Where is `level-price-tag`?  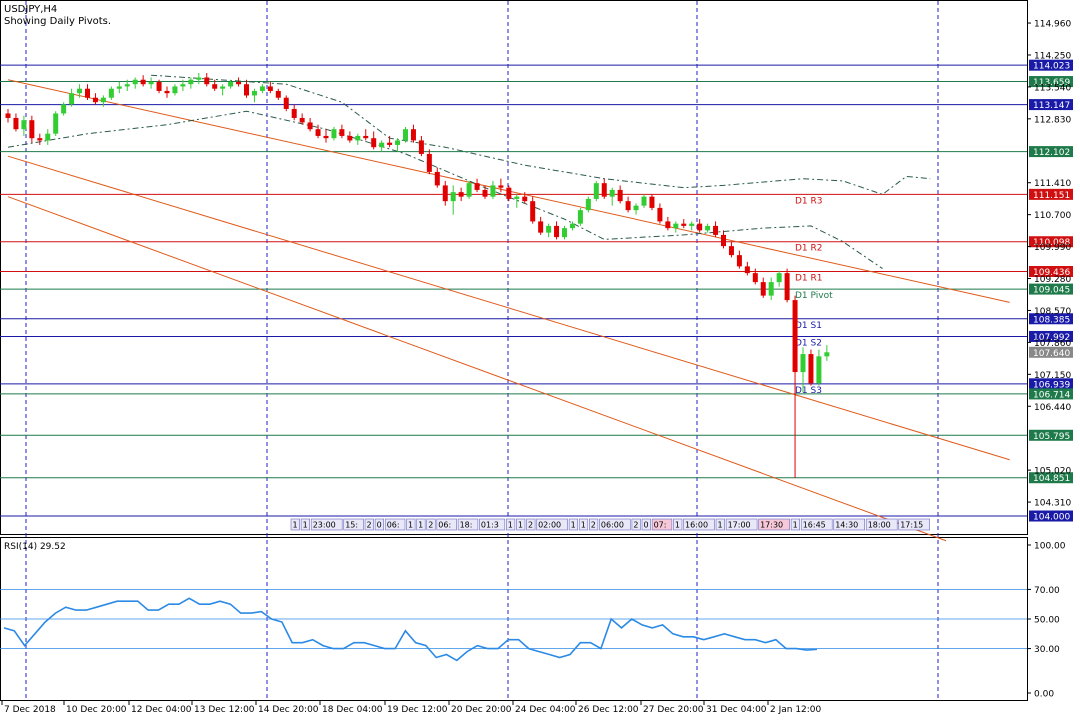 level-price-tag is located at coordinates (1051, 384).